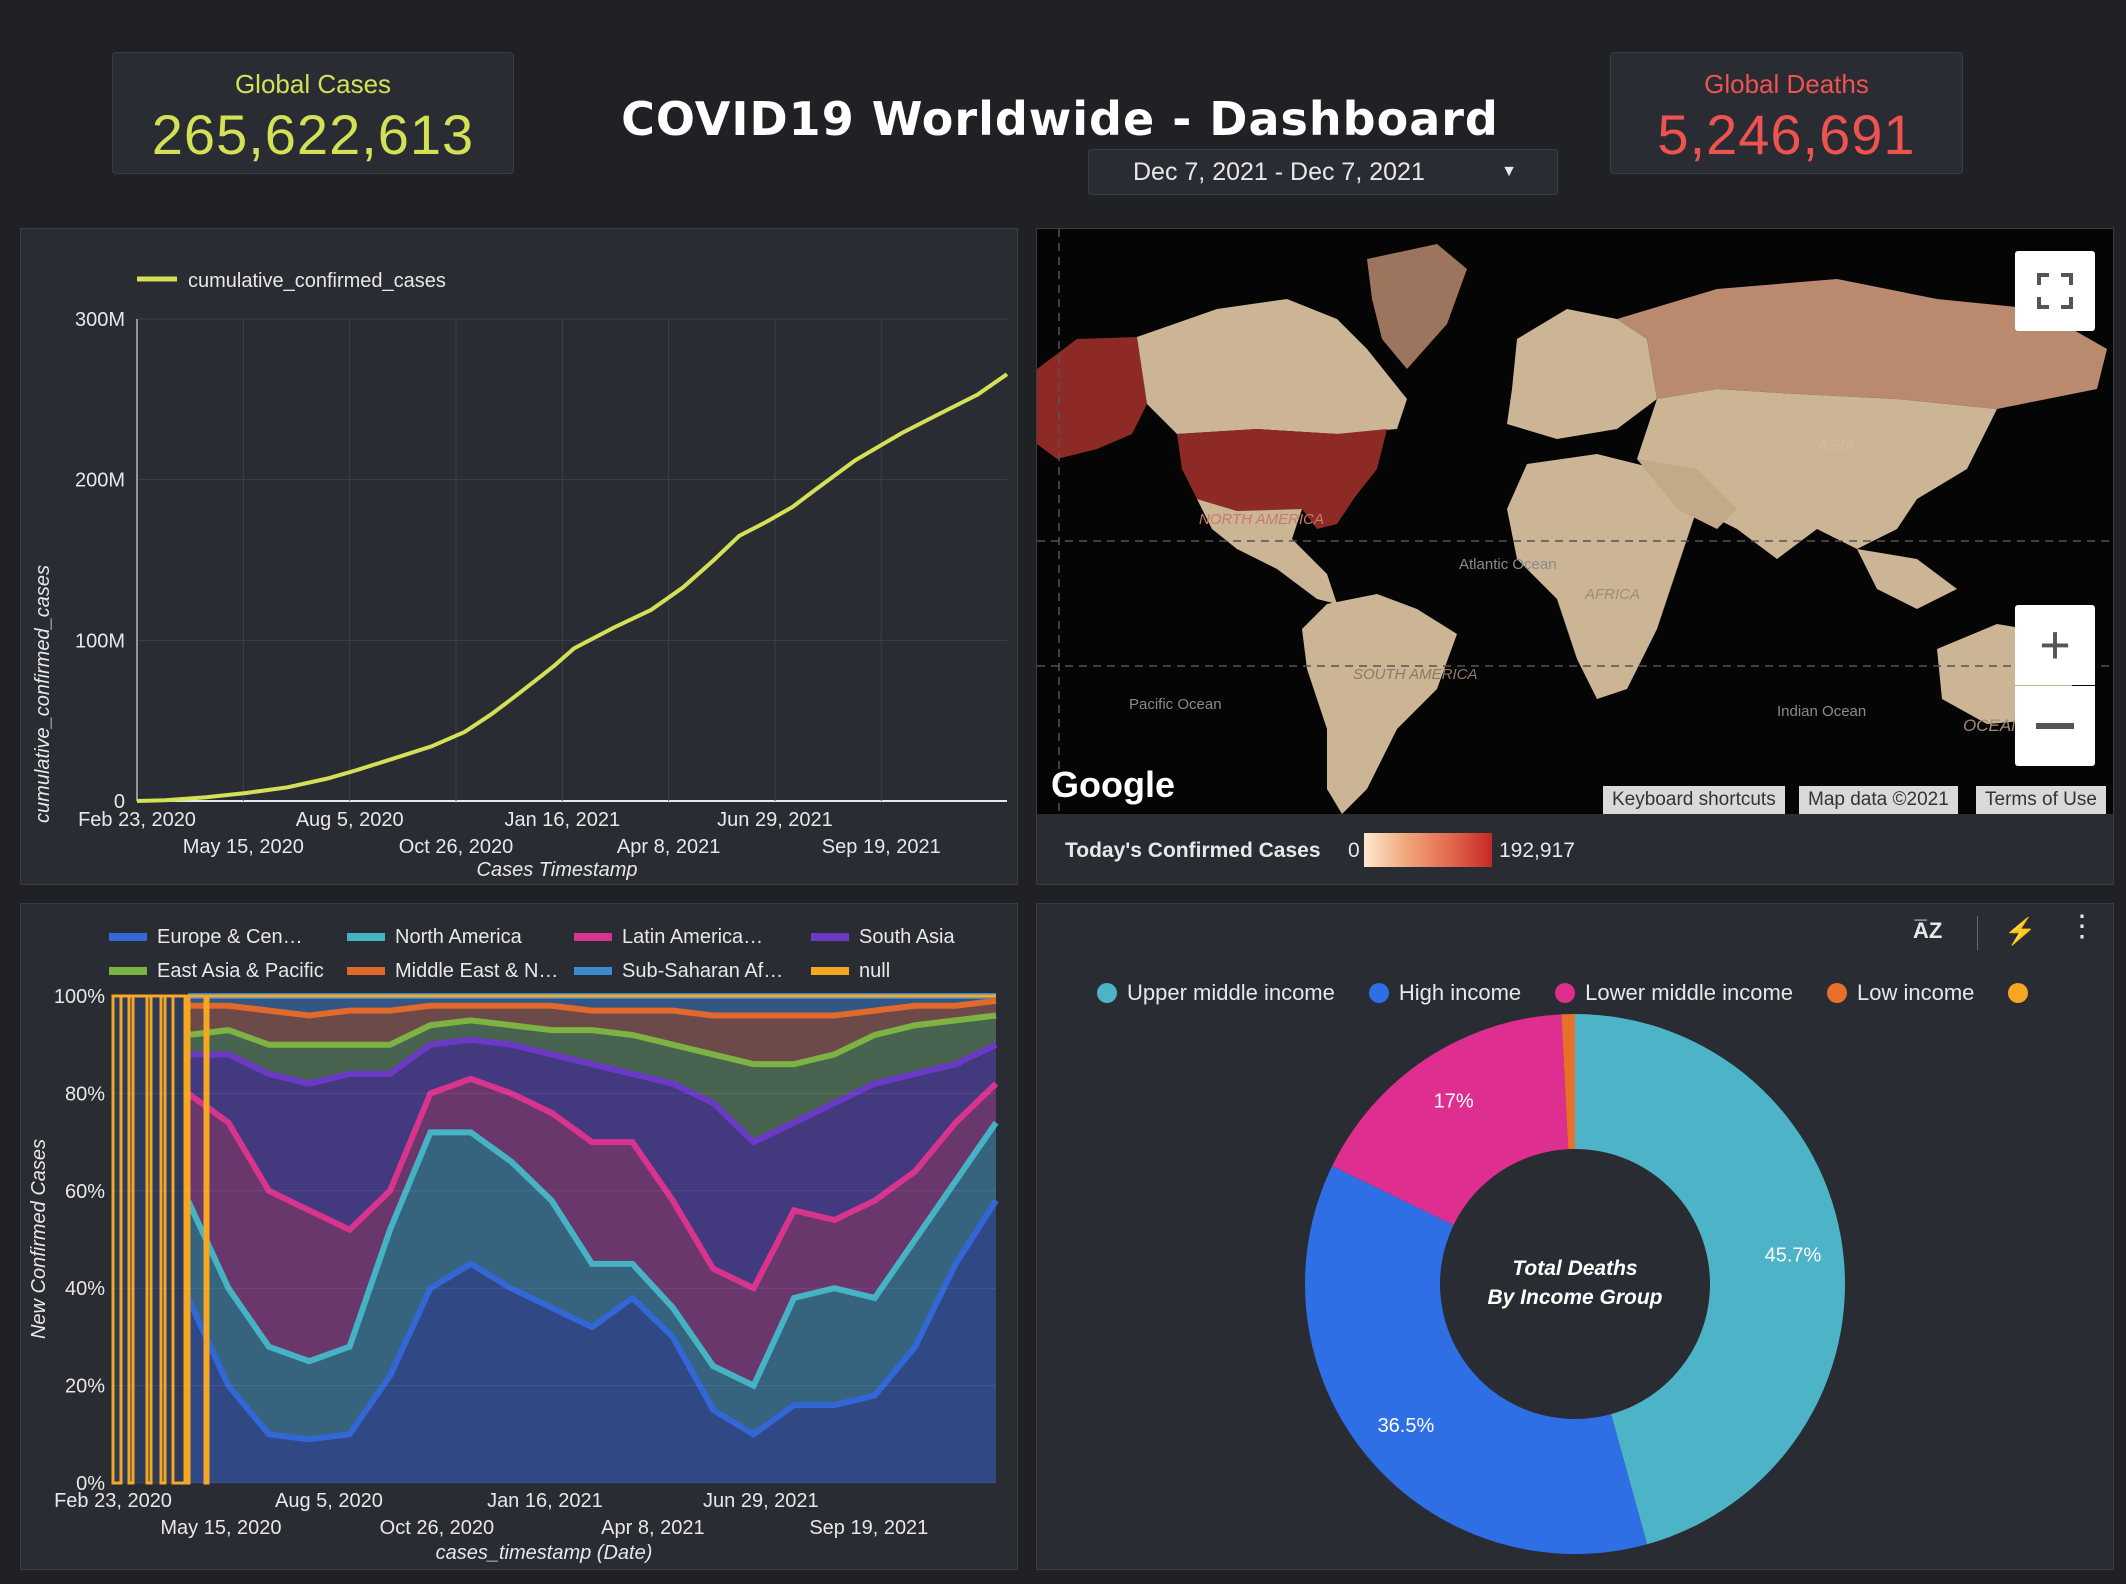  What do you see at coordinates (240, 971) in the screenshot?
I see `legend-label: East Asia & Pacific` at bounding box center [240, 971].